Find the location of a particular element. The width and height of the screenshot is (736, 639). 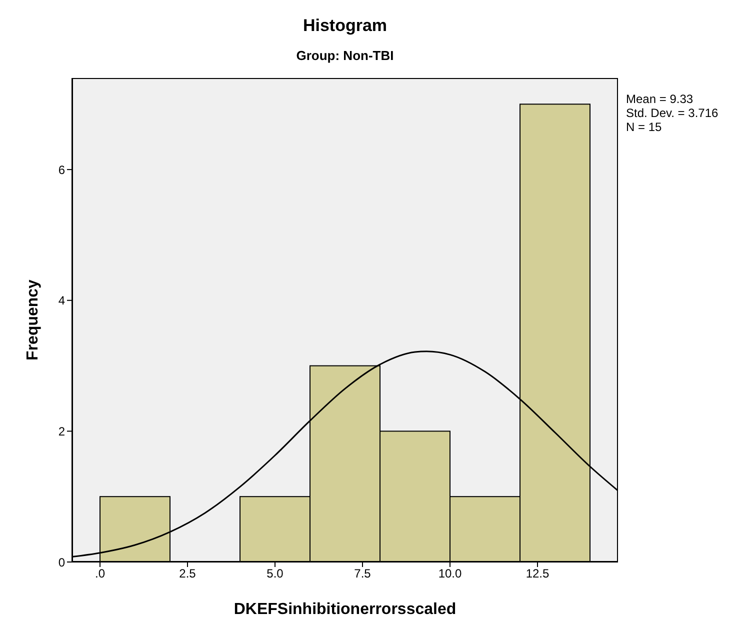

text: Std. Dev. = 3.716 is located at coordinates (672, 113).